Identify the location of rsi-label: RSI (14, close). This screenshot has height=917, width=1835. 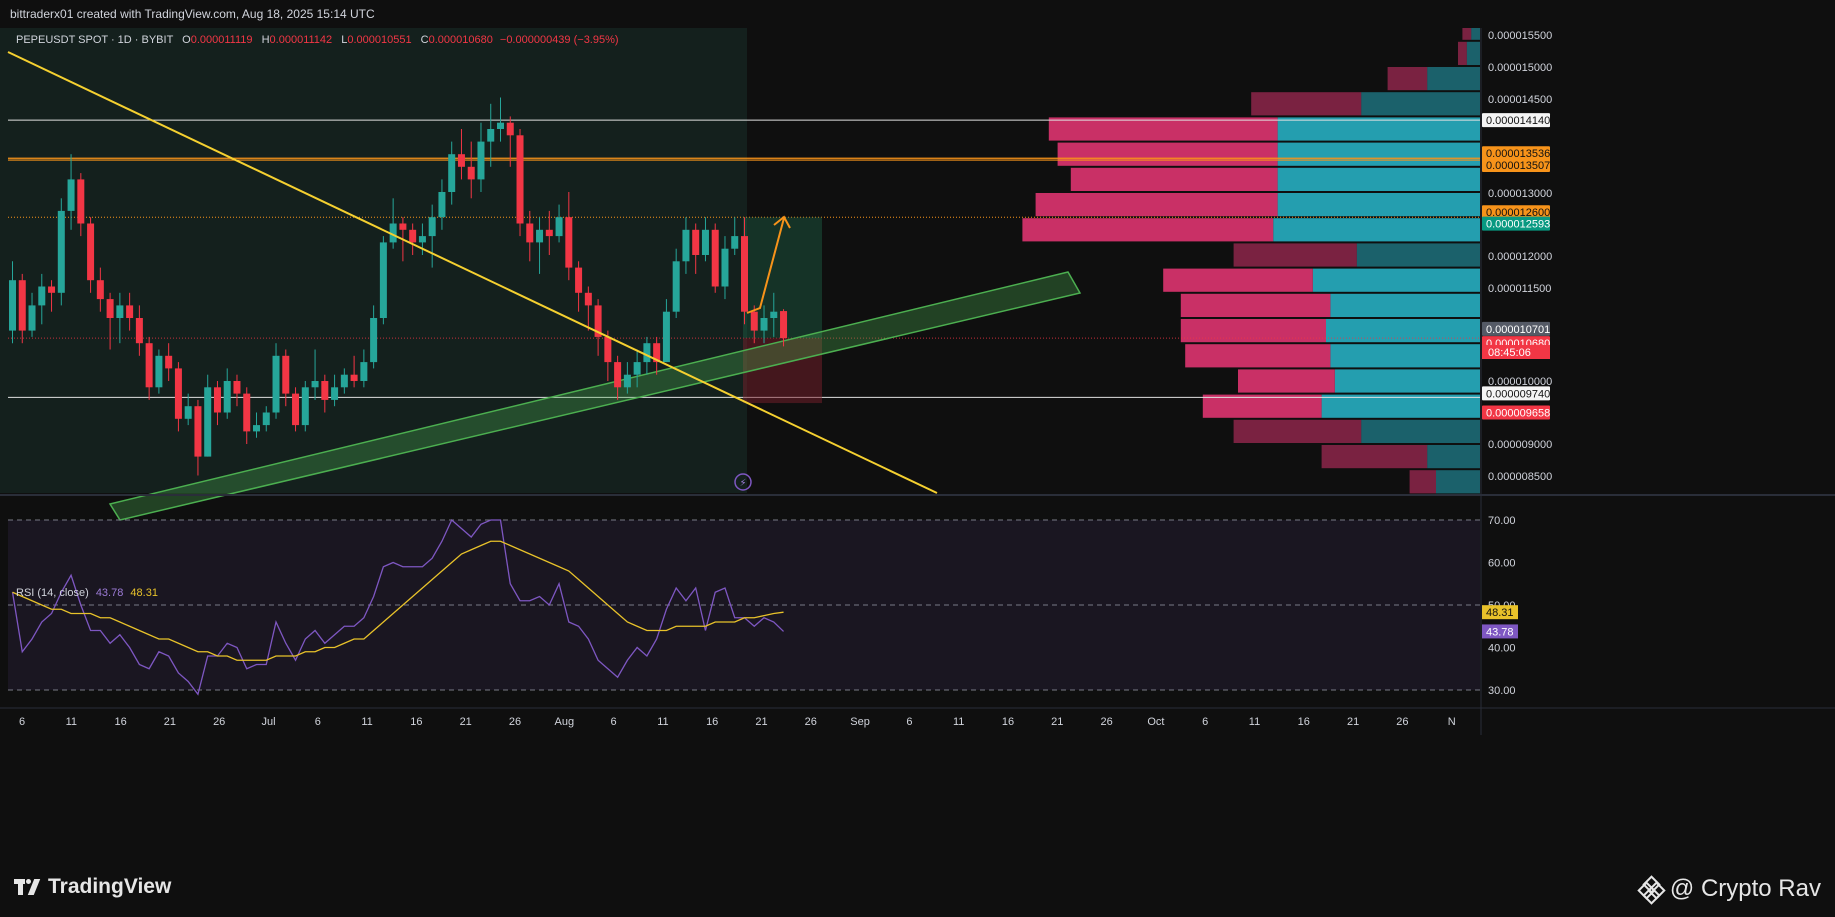
(52, 593).